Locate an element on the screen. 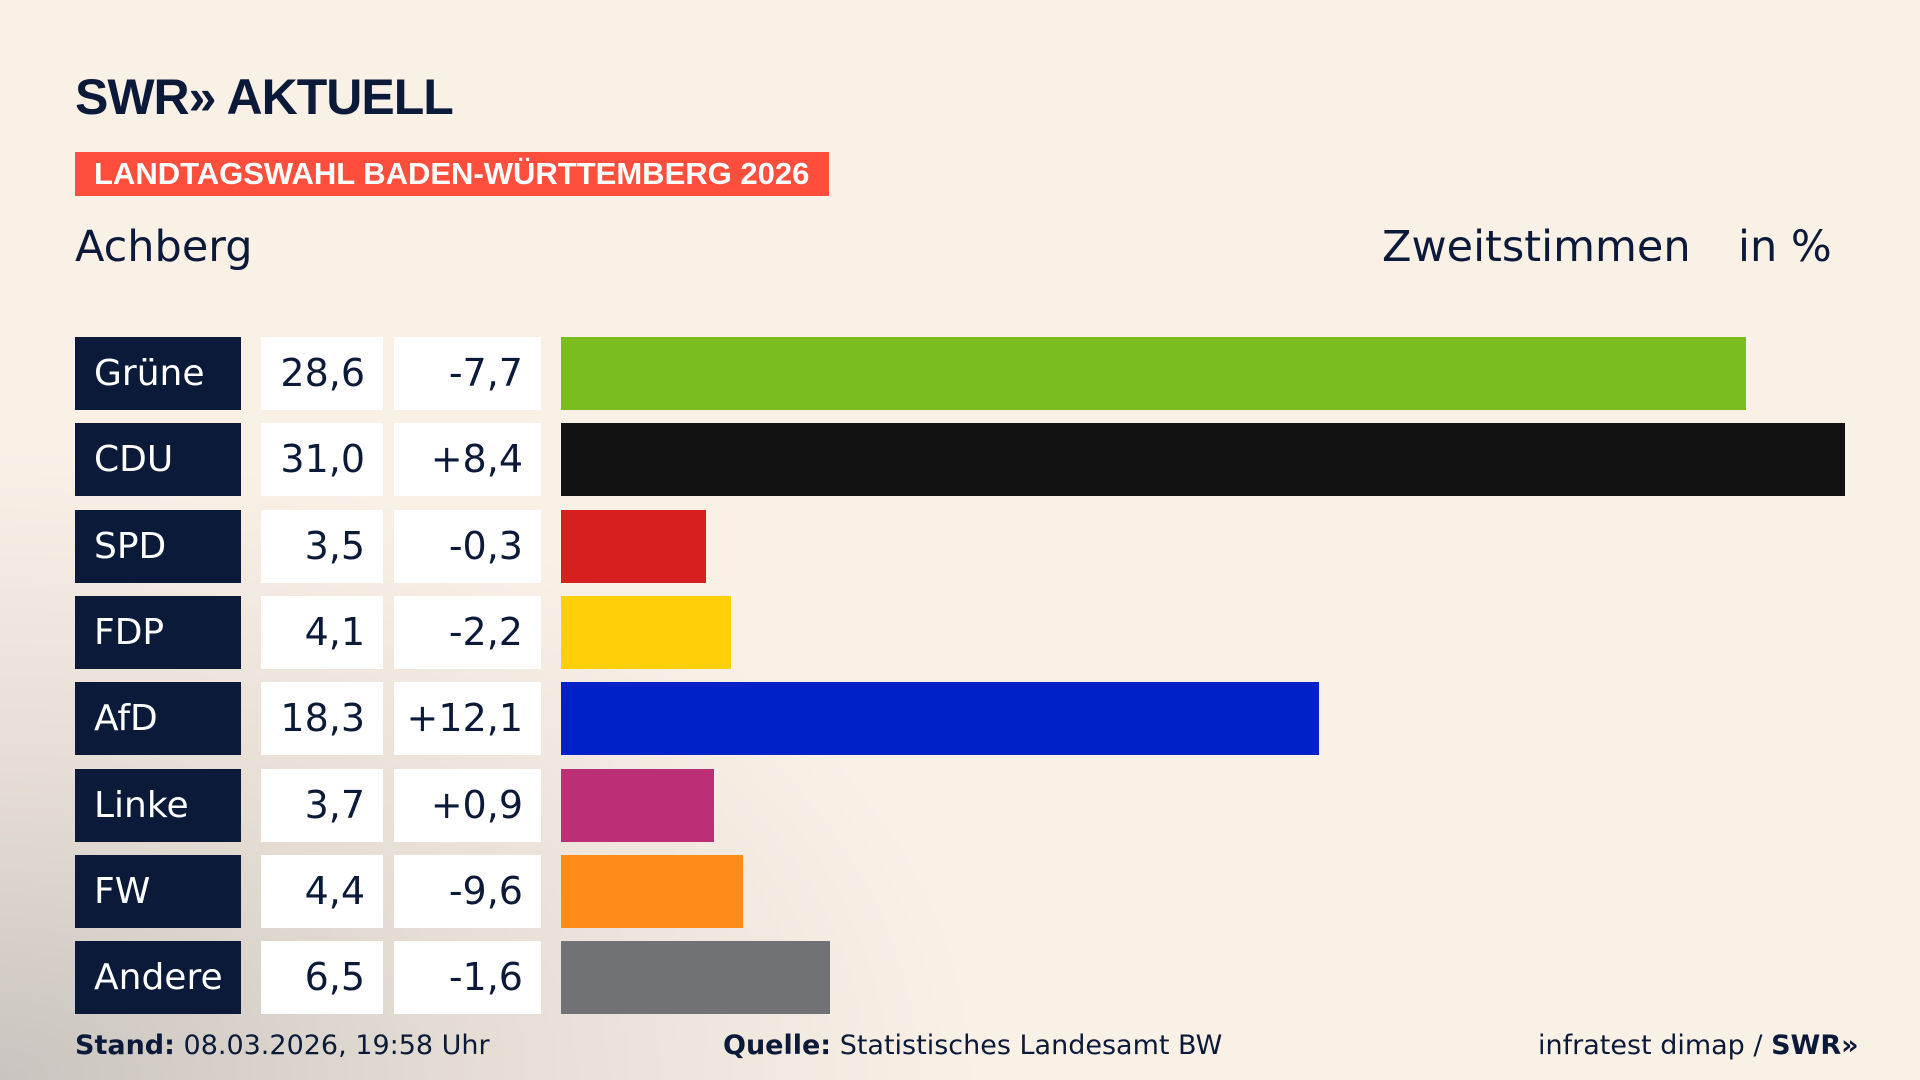  value-label: 18,3 is located at coordinates (322, 719).